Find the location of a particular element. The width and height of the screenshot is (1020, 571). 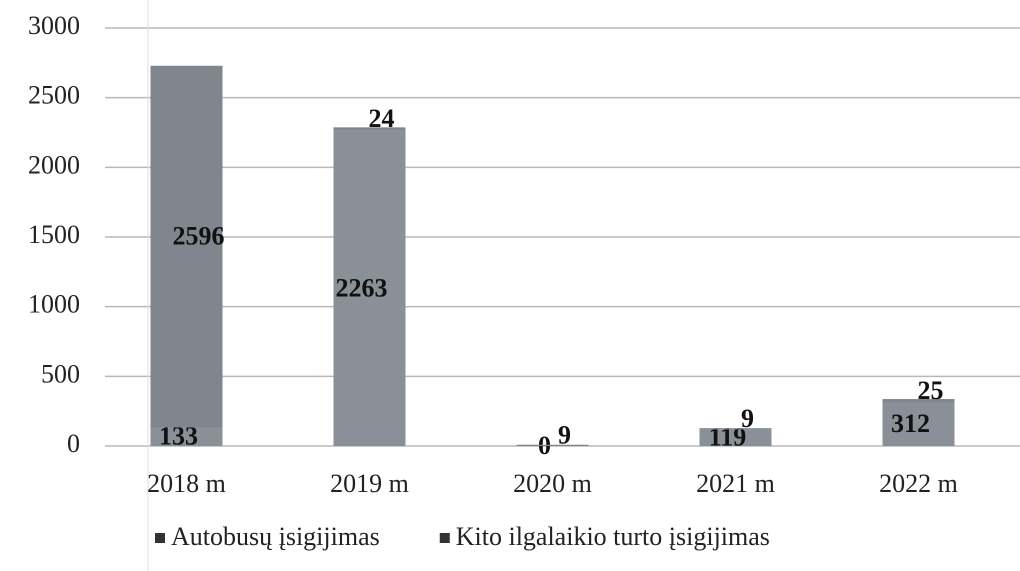

data-label: 25 is located at coordinates (931, 390).